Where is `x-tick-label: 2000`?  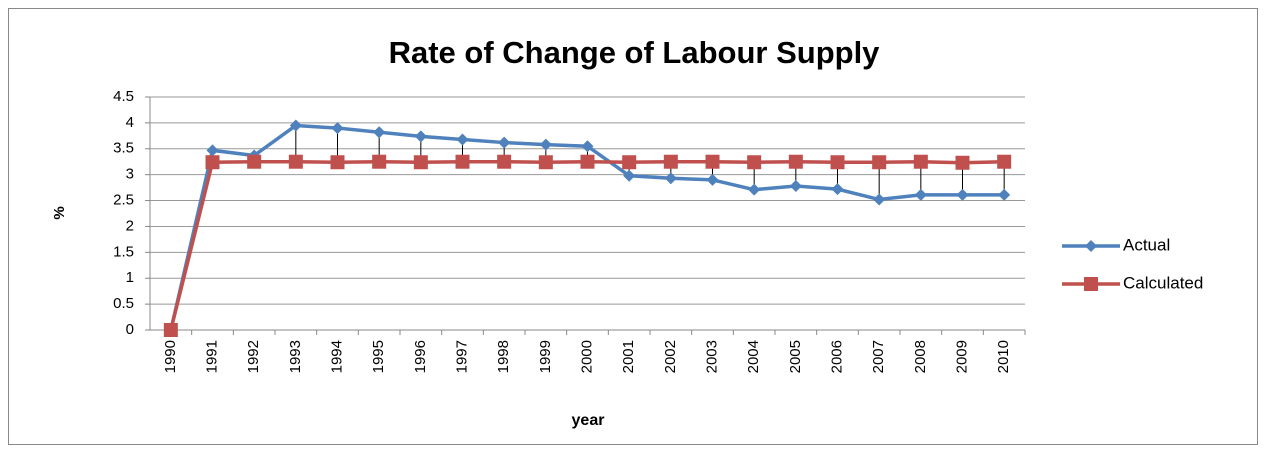 x-tick-label: 2000 is located at coordinates (586, 356).